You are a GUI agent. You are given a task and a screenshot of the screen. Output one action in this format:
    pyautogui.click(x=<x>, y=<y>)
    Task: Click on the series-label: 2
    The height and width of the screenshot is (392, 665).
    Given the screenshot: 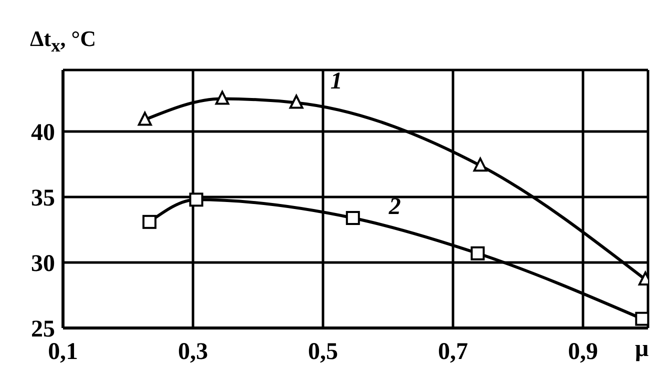 What is the action you would take?
    pyautogui.click(x=394, y=207)
    